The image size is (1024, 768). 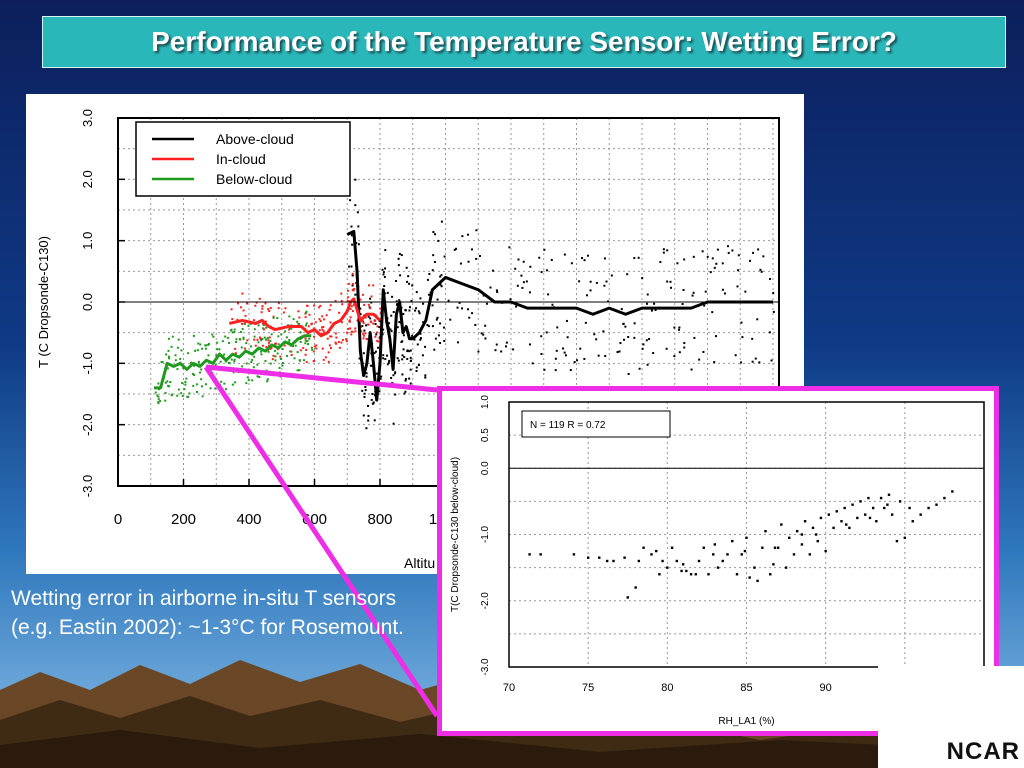 What do you see at coordinates (485, 667) in the screenshot?
I see `y-tick-label: -3.0` at bounding box center [485, 667].